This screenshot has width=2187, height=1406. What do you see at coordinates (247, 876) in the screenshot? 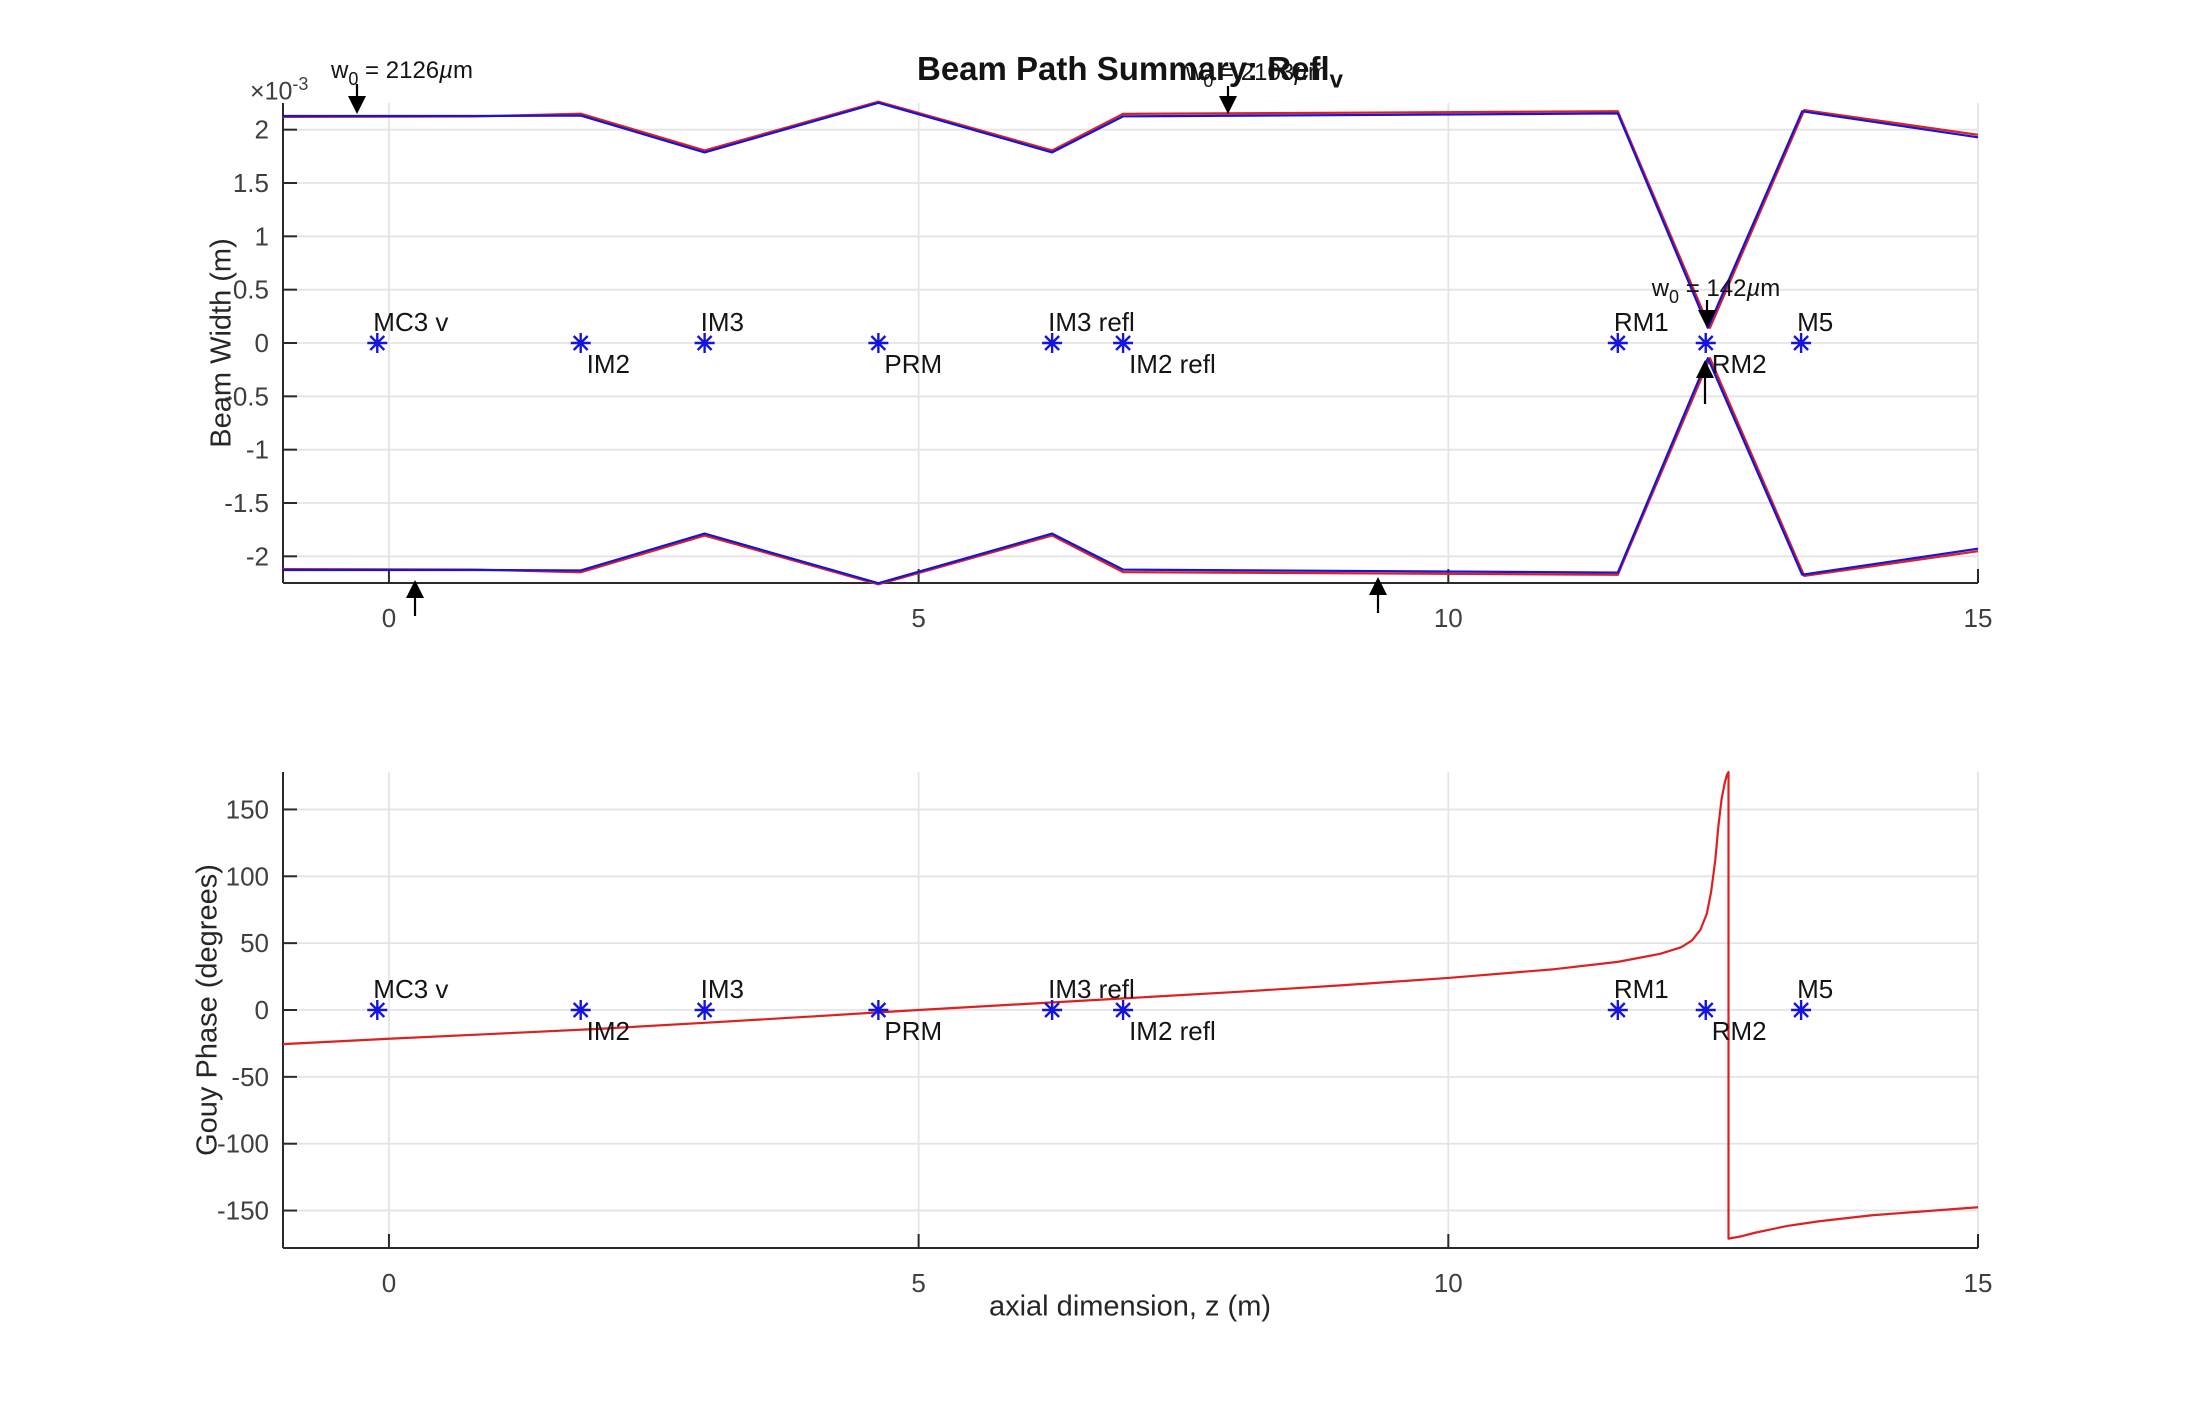
I see `y-tick-label: 100` at bounding box center [247, 876].